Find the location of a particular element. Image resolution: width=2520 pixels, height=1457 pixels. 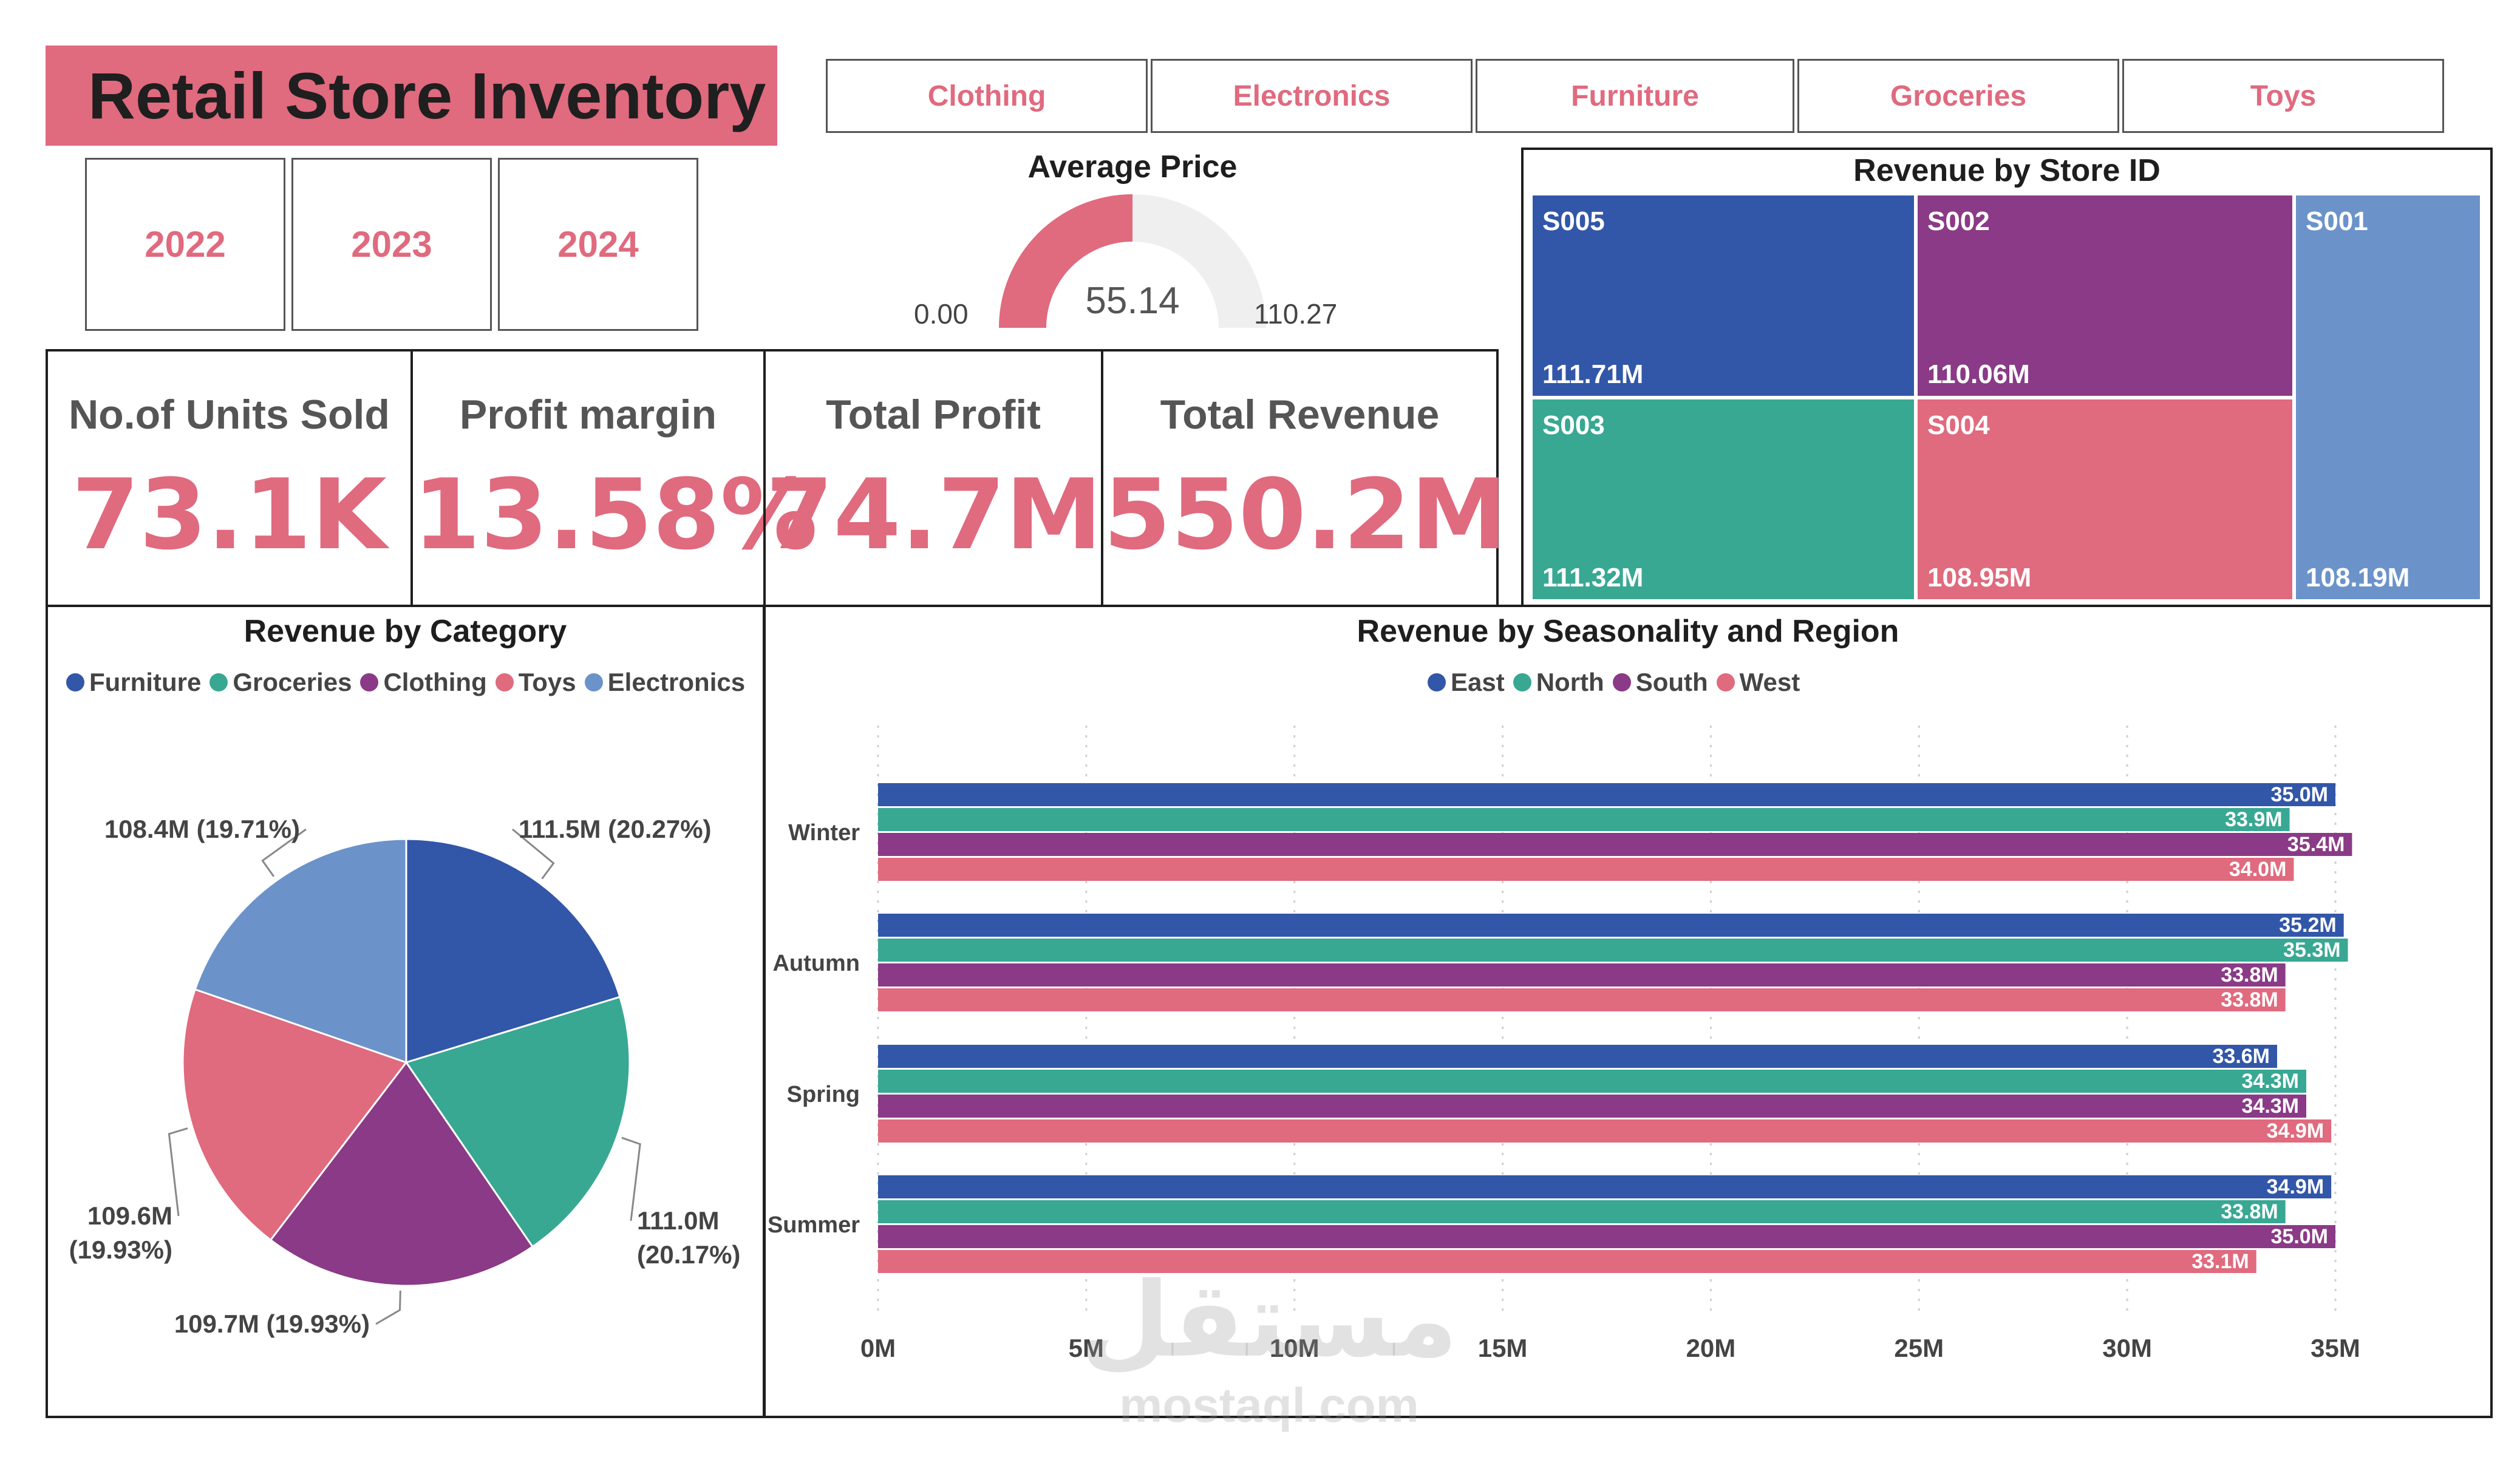

legend-item-east: East is located at coordinates (1466, 682).